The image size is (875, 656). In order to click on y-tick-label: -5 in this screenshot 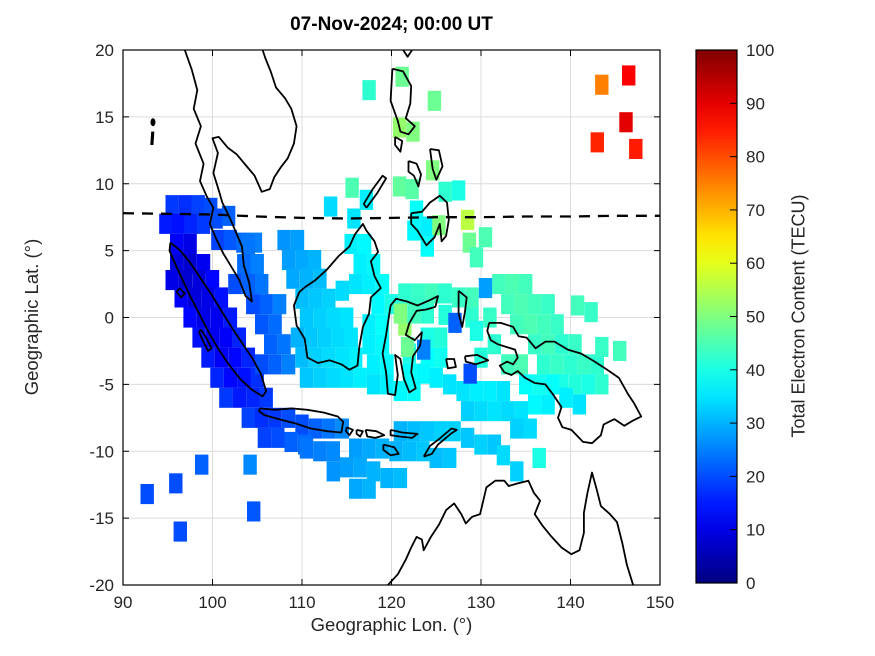, I will do `click(106, 384)`.